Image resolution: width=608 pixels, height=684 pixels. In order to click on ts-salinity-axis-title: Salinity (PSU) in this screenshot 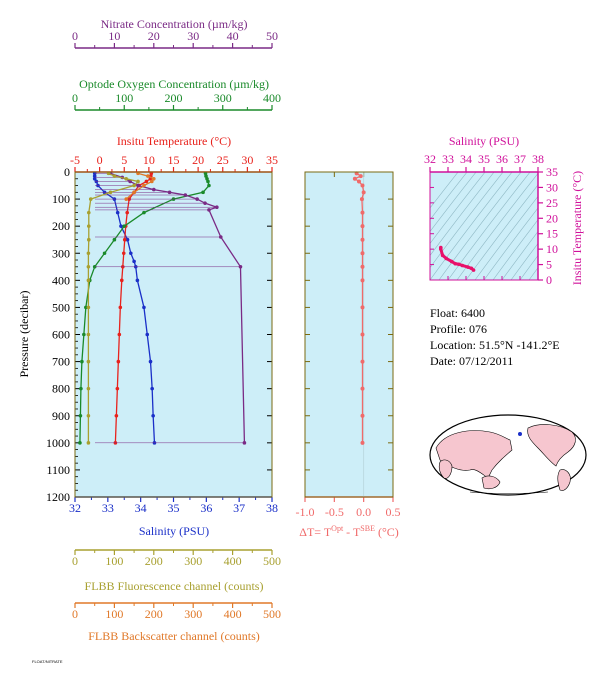, I will do `click(484, 141)`.